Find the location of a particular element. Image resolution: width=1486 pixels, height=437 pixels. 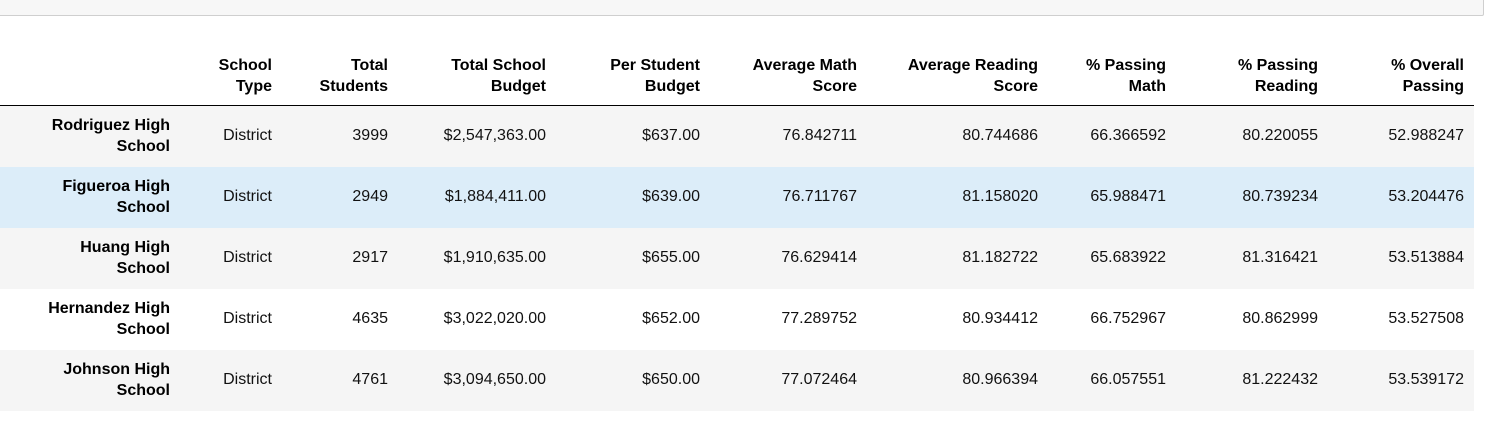

table-cell: $637.00 is located at coordinates (671, 136).